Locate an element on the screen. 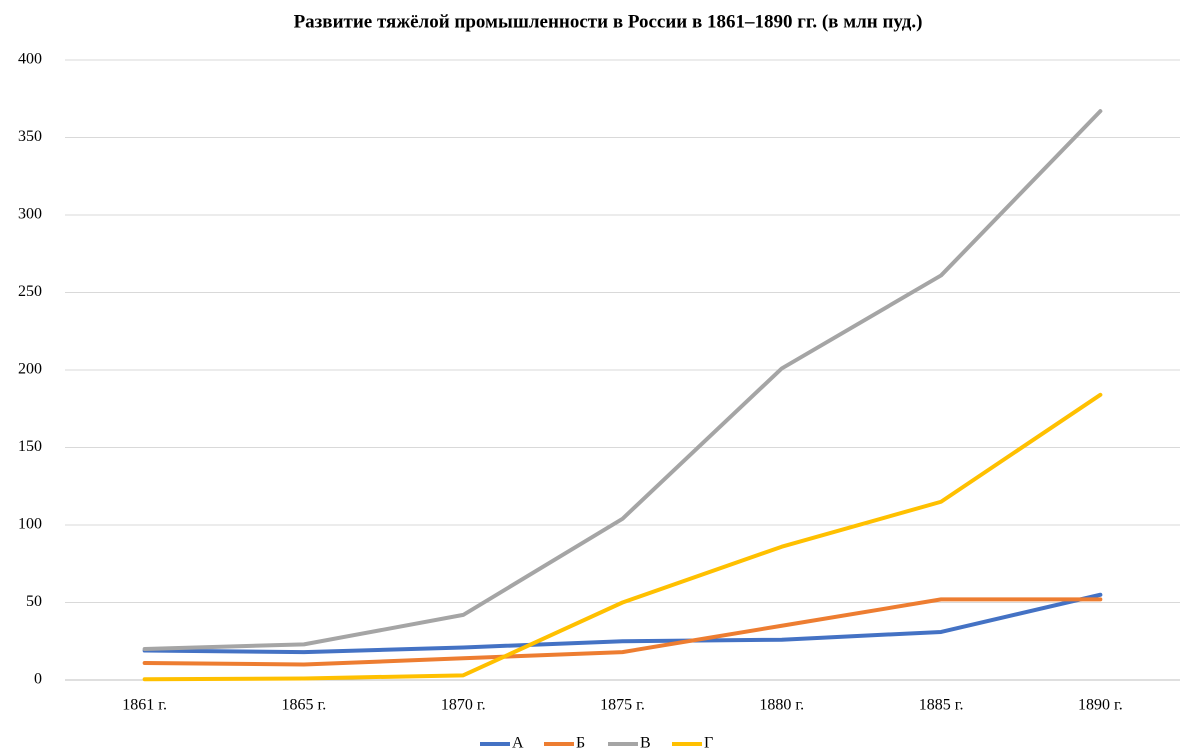 This screenshot has width=1181, height=755. y-tick-label: 200 is located at coordinates (30, 369).